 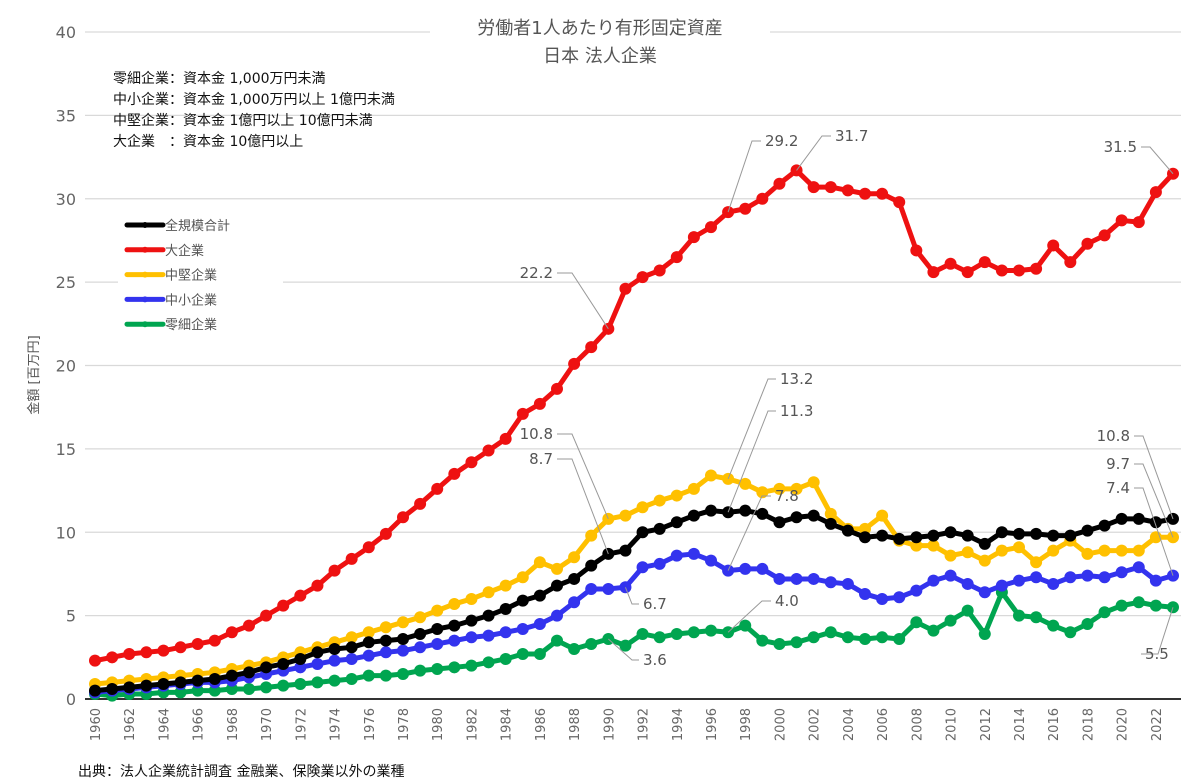 What do you see at coordinates (609, 724) in the screenshot?
I see `x-tick-label: 1990` at bounding box center [609, 724].